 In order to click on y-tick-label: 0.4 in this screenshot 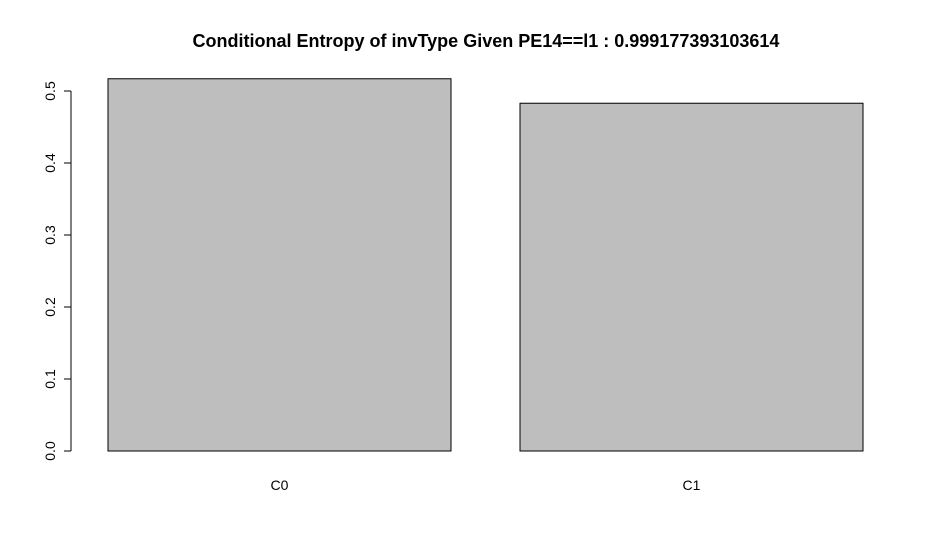, I will do `click(50, 163)`.